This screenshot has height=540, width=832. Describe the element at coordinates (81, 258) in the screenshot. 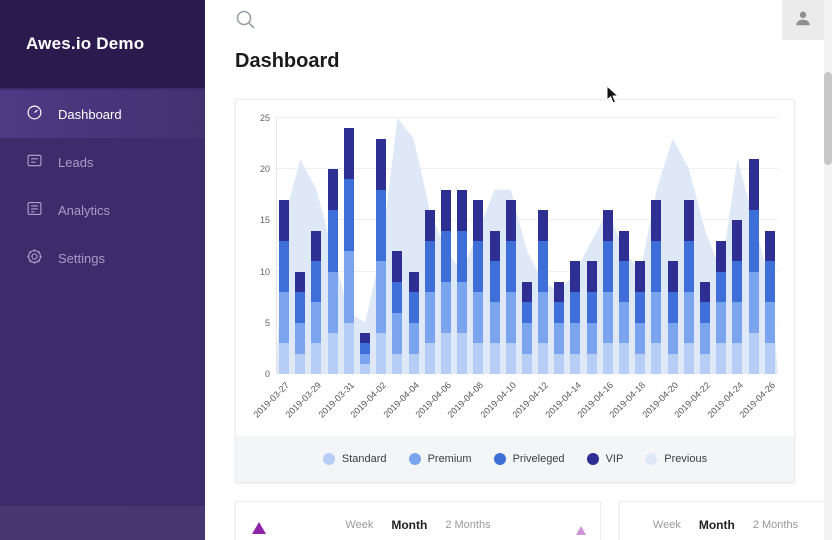

I see `sidebar-item-label: Settings` at that location.